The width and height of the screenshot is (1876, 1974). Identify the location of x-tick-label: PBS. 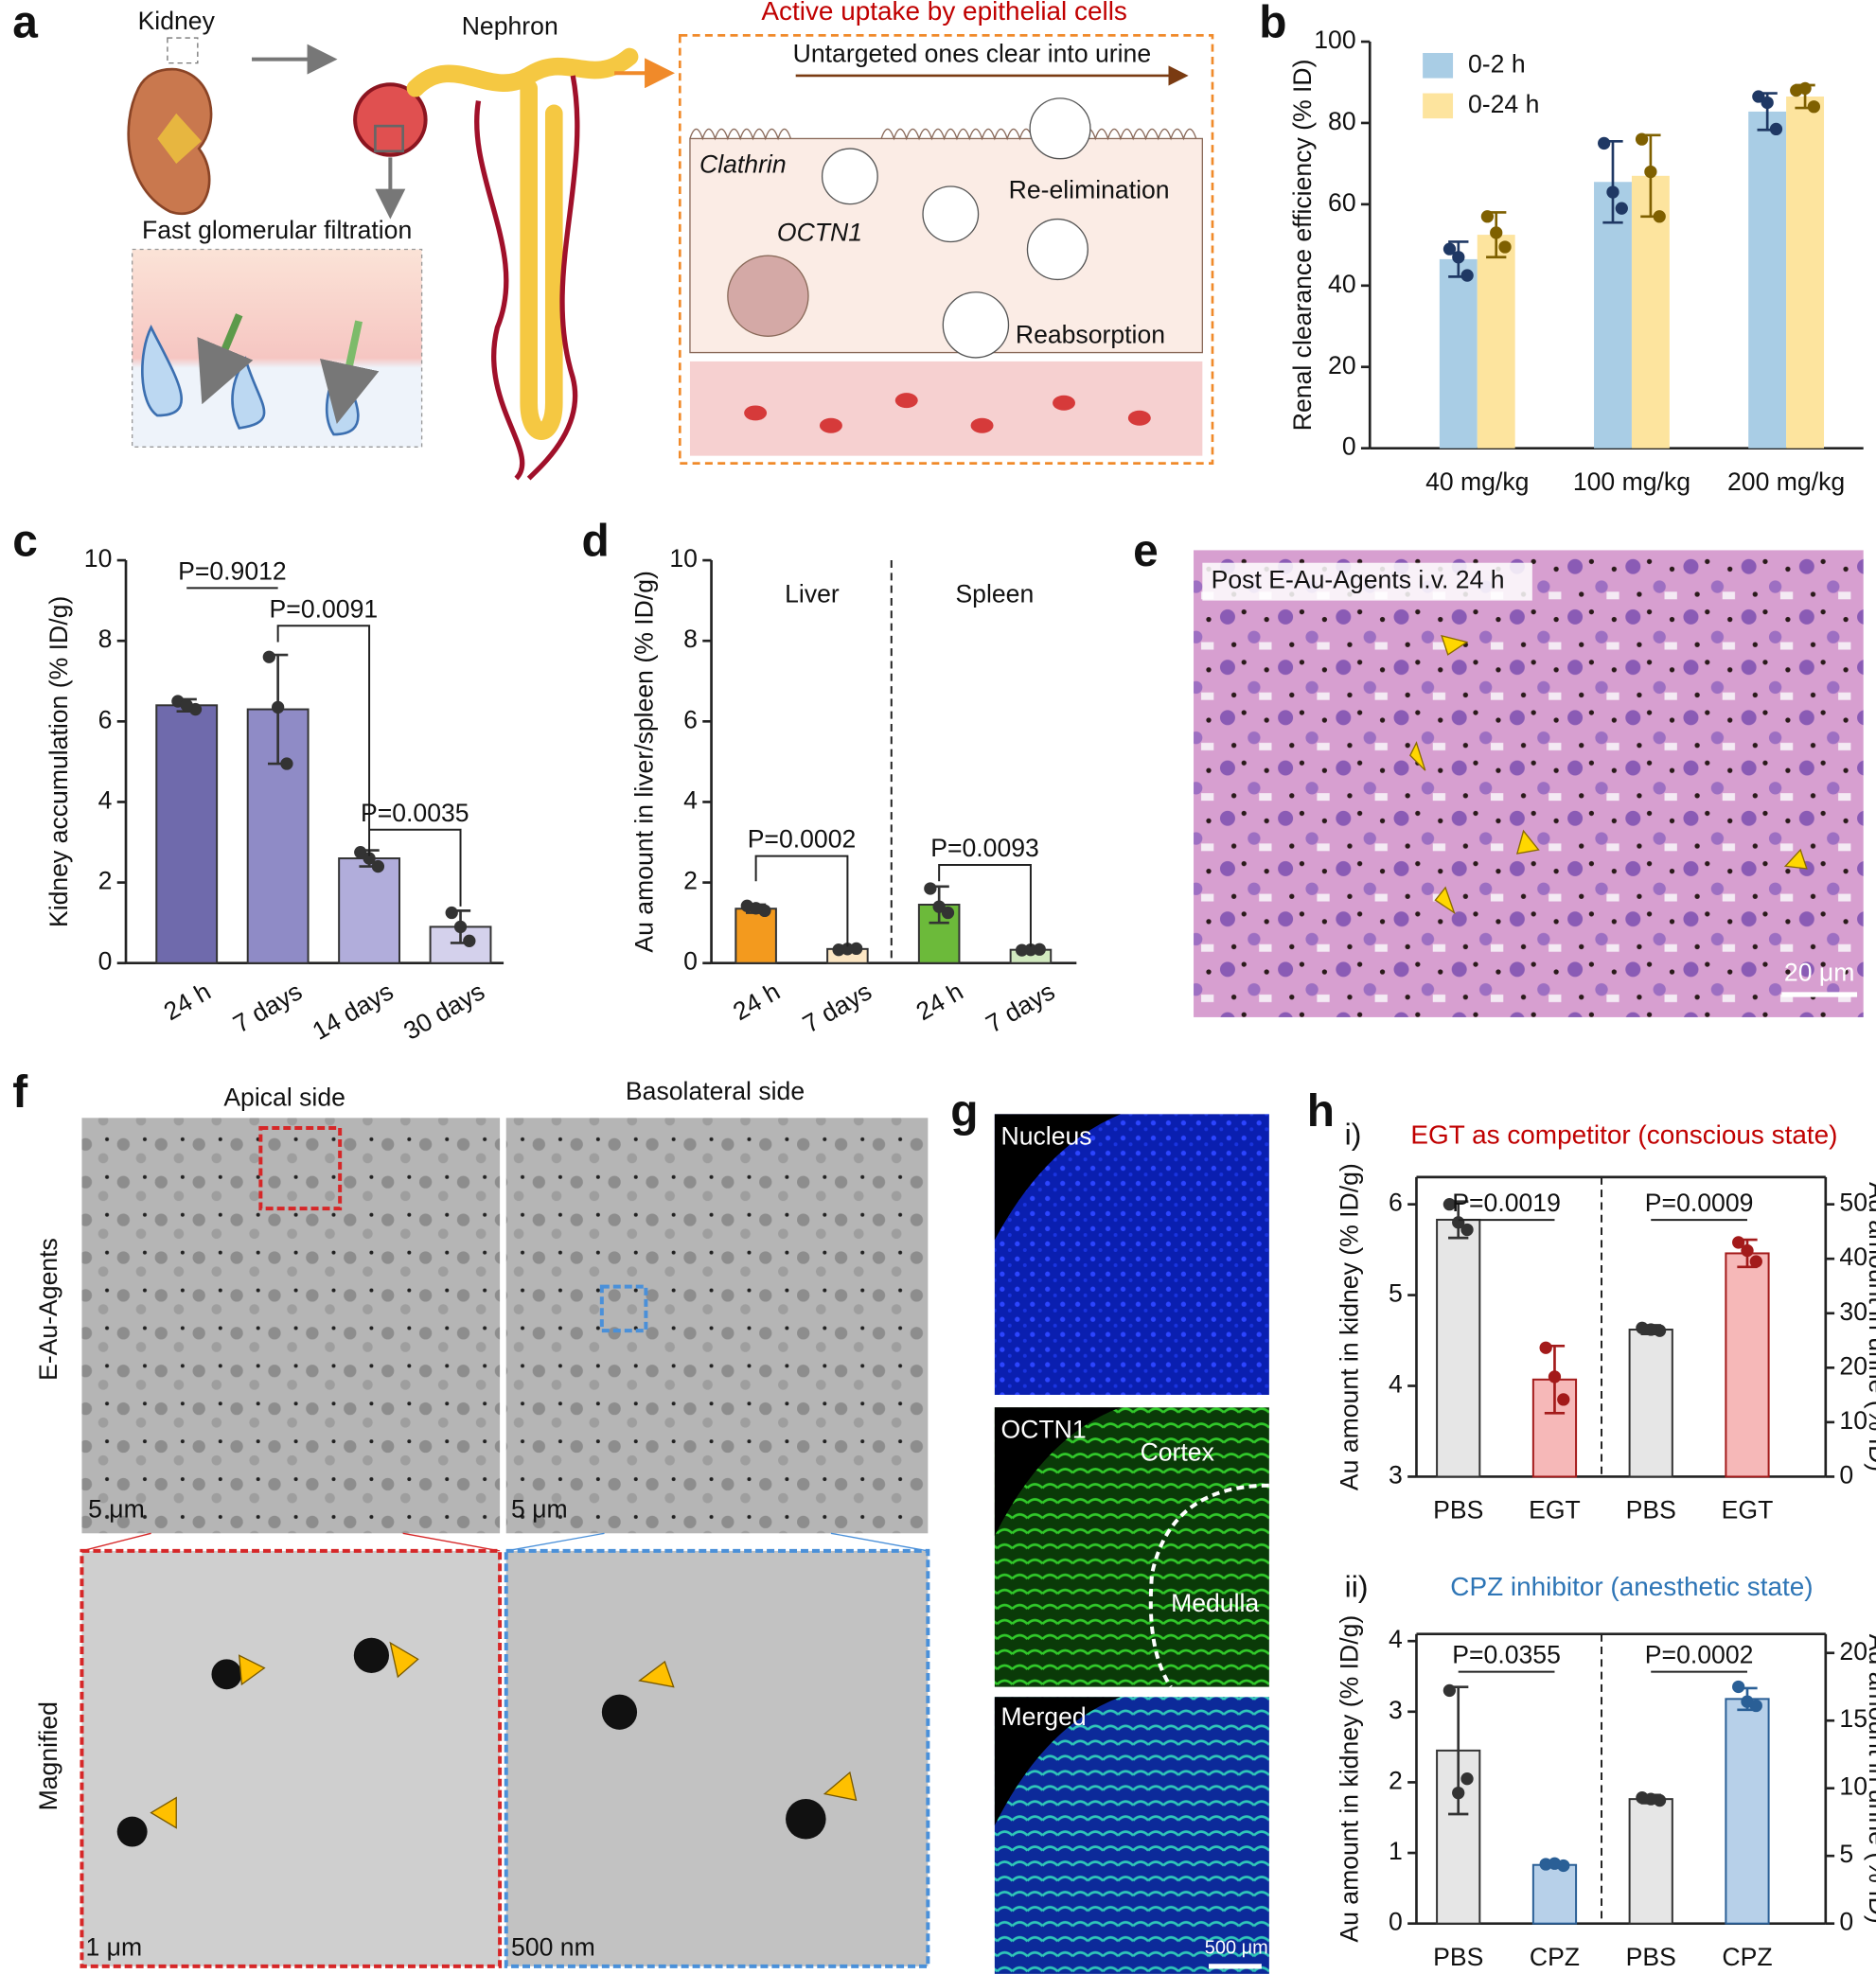
(1651, 1957).